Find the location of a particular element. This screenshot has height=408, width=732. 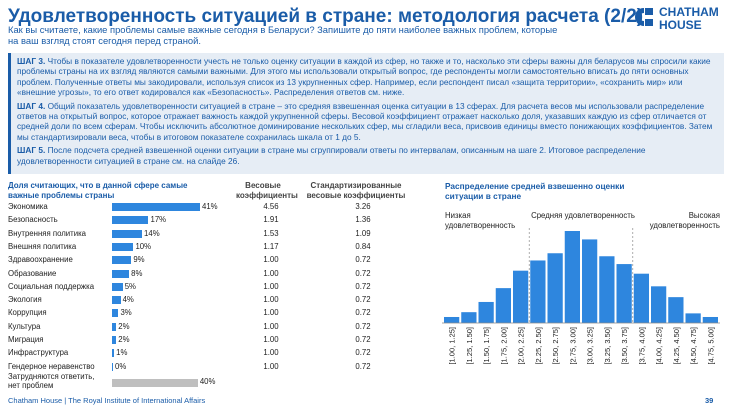

logo-line-2: HOUSE is located at coordinates (680, 24).